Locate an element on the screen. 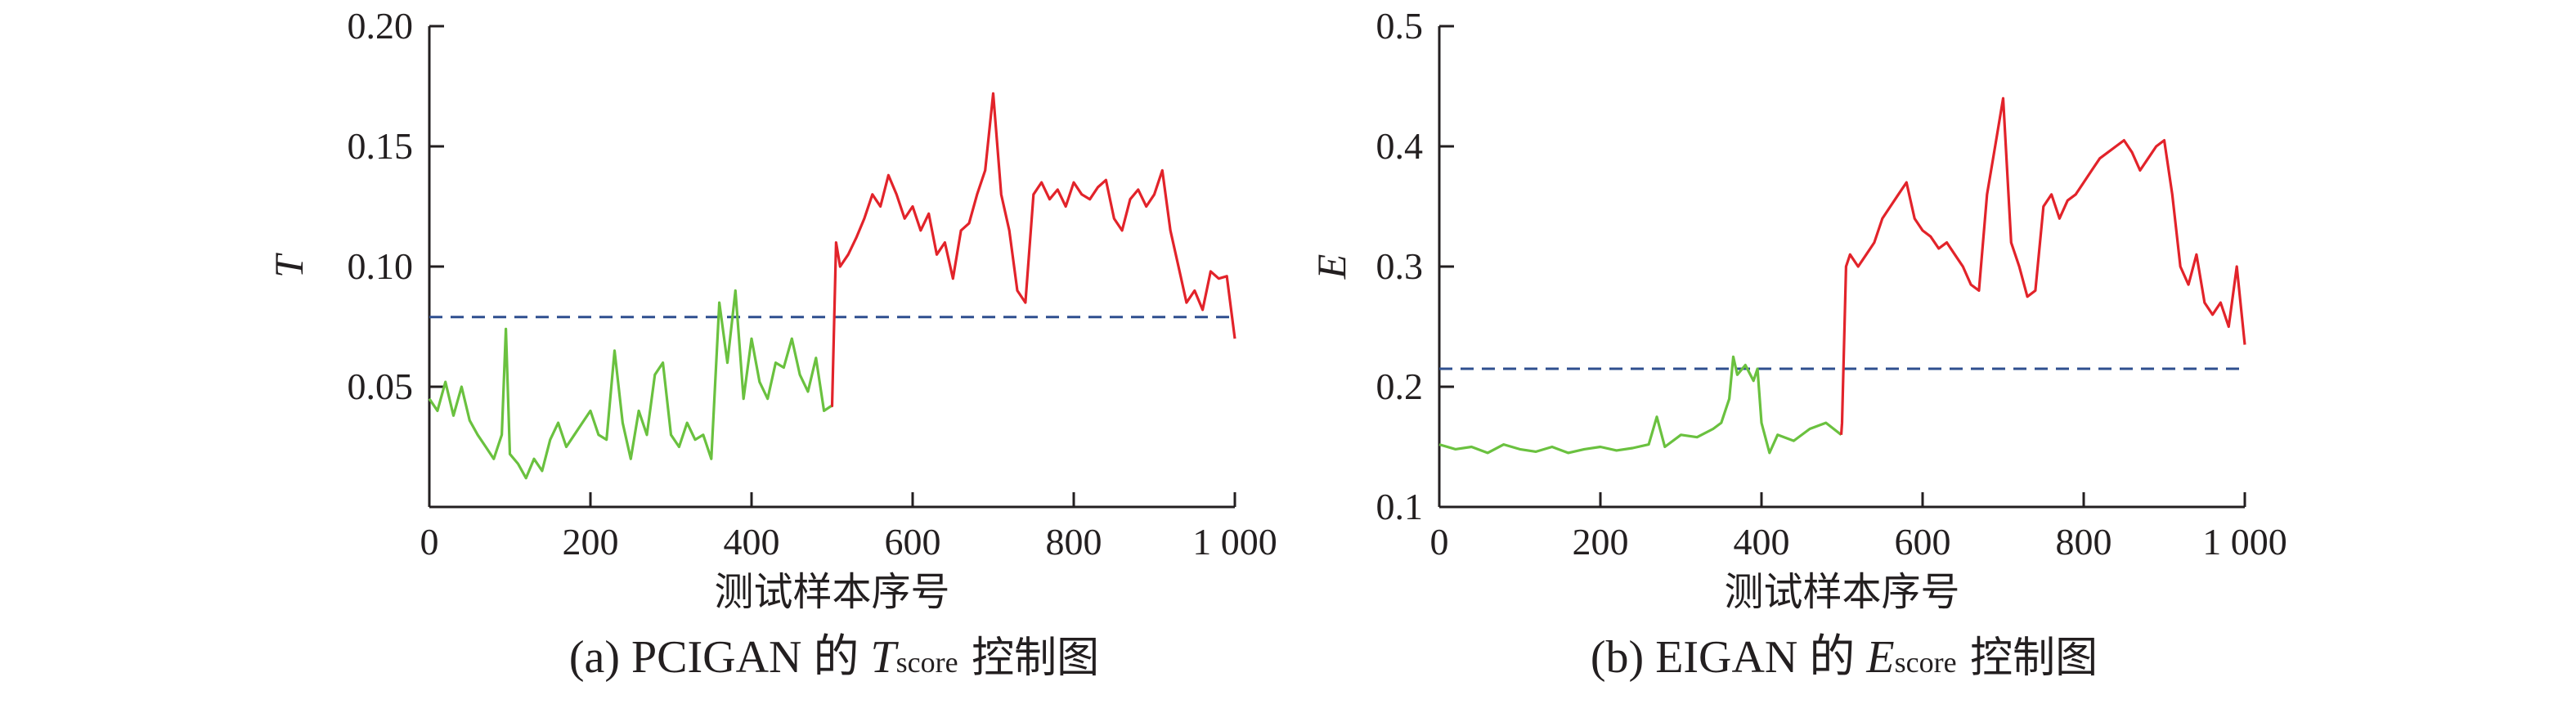 The height and width of the screenshot is (704, 2576). y-tick-label: 0.2 is located at coordinates (1400, 386).